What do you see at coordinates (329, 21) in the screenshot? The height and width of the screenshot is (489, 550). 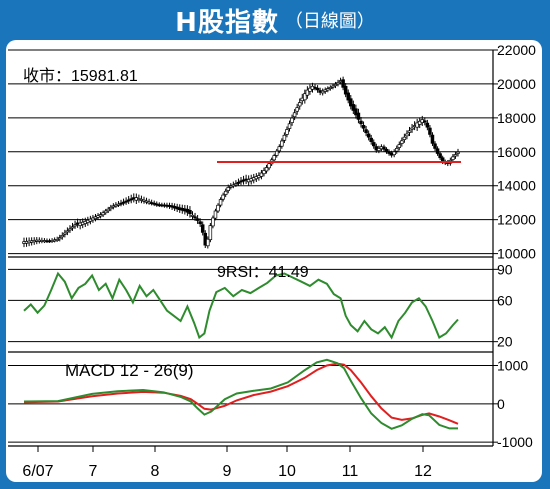 I see `chart-title-subtitle: （日線圖）` at bounding box center [329, 21].